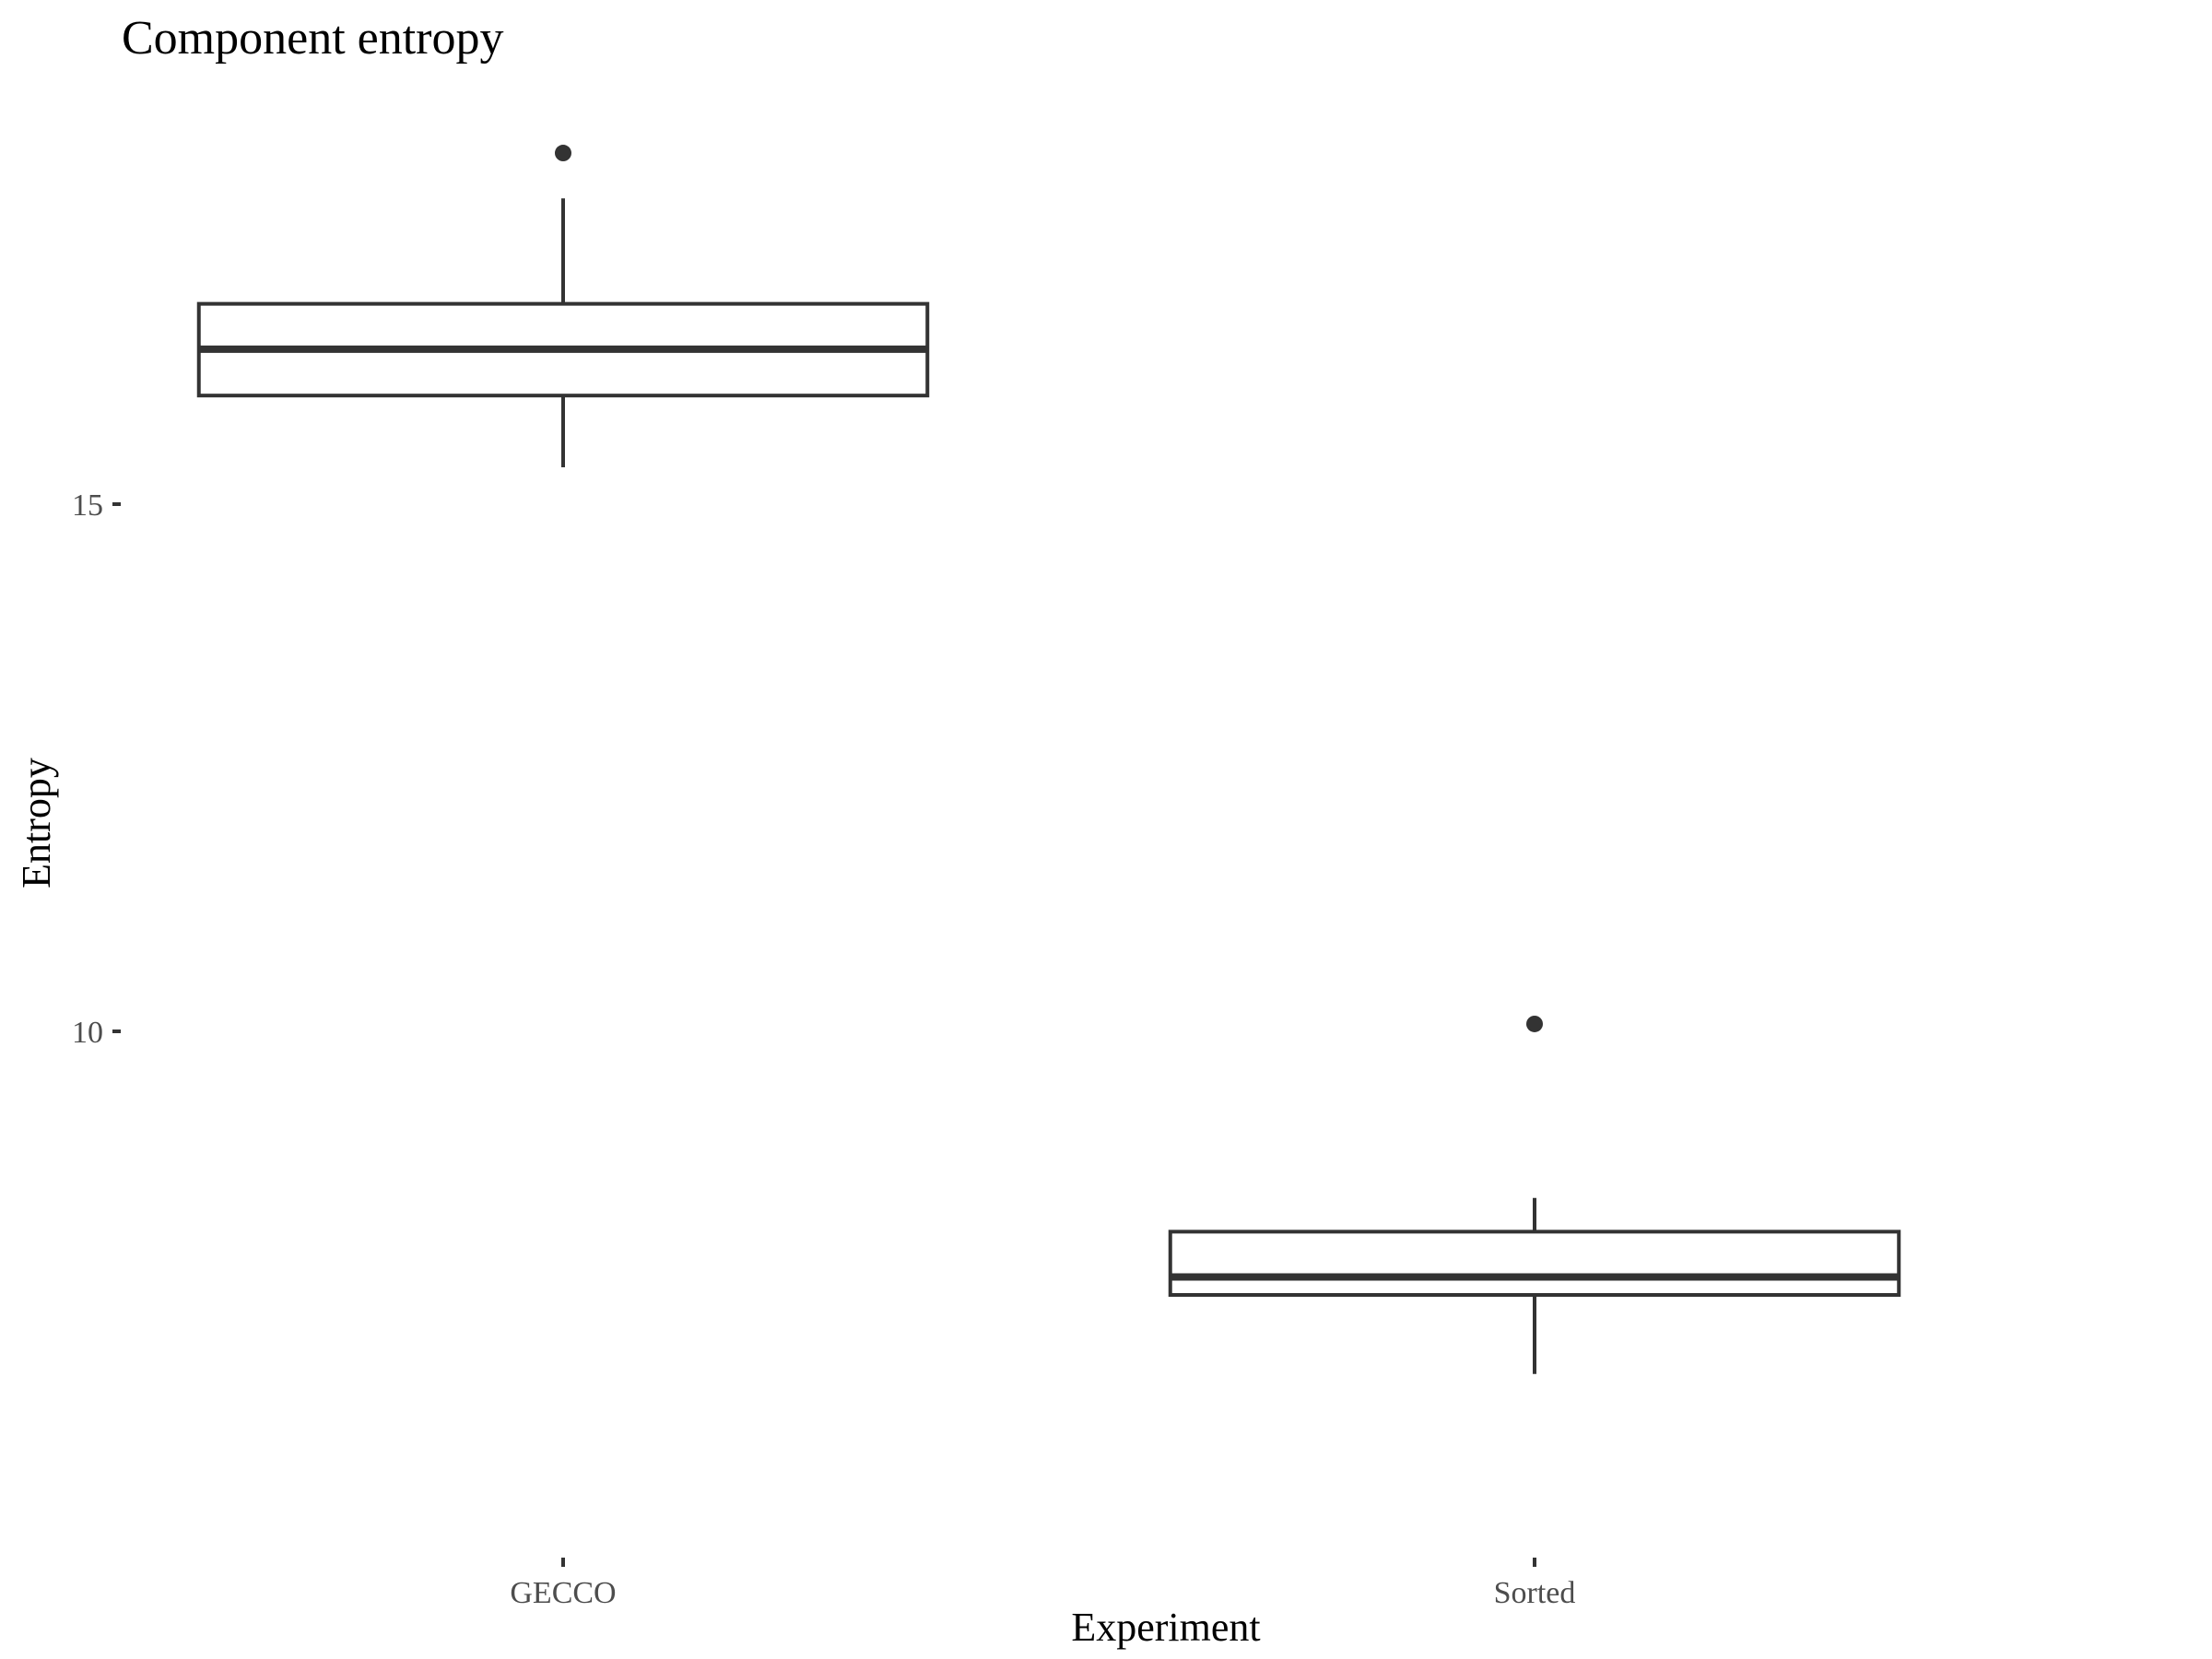  What do you see at coordinates (87, 505) in the screenshot?
I see `y-tick-label: 15` at bounding box center [87, 505].